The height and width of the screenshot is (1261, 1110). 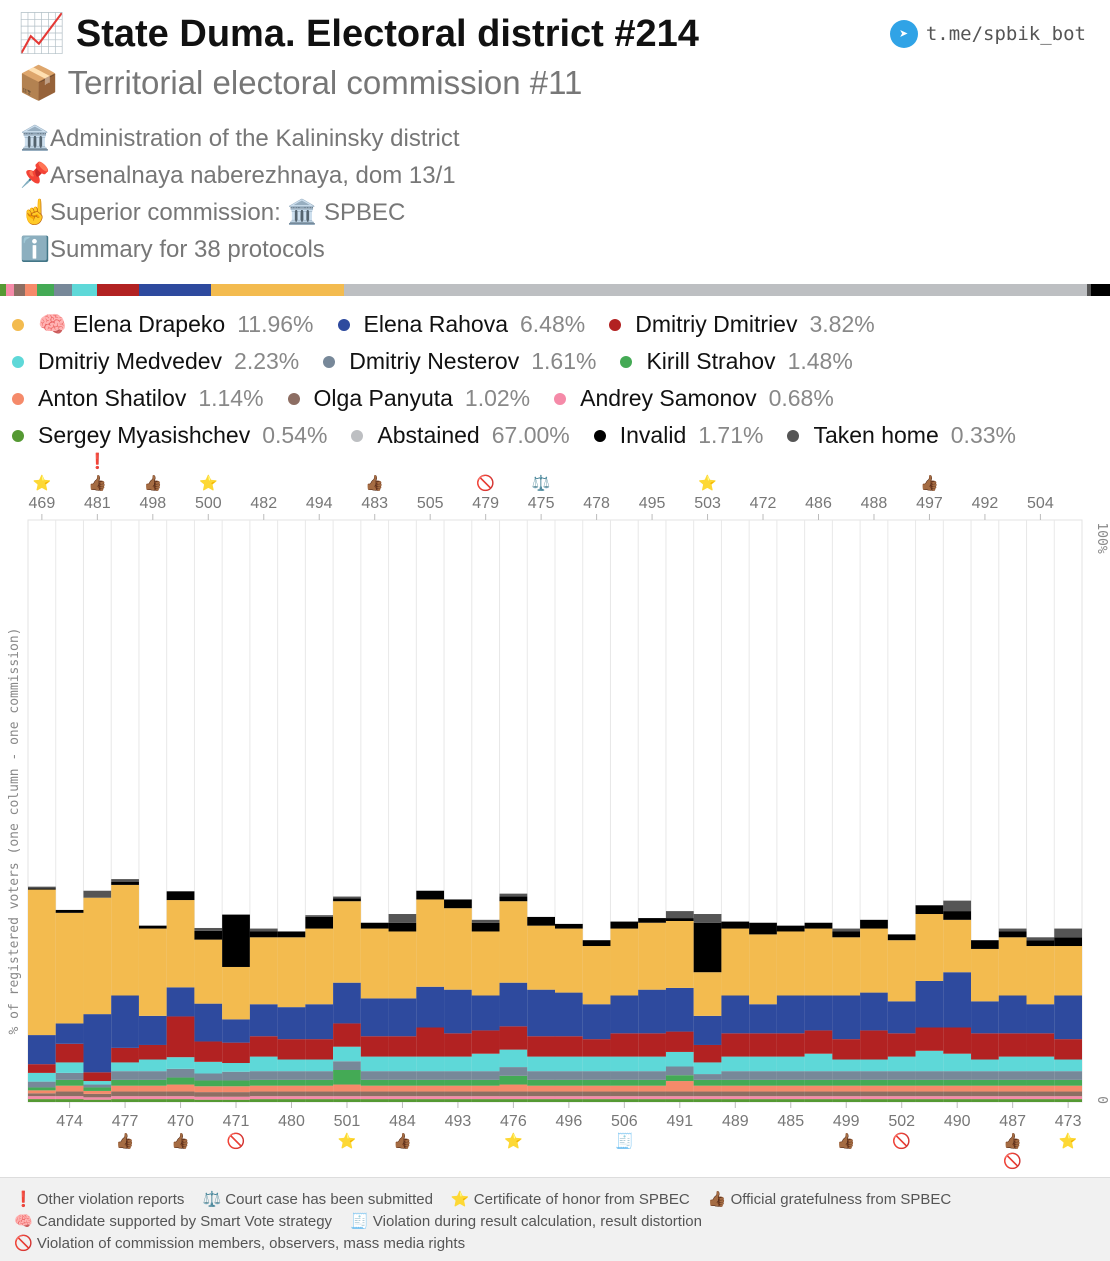 What do you see at coordinates (735, 1121) in the screenshot?
I see `x-tick-label: 489` at bounding box center [735, 1121].